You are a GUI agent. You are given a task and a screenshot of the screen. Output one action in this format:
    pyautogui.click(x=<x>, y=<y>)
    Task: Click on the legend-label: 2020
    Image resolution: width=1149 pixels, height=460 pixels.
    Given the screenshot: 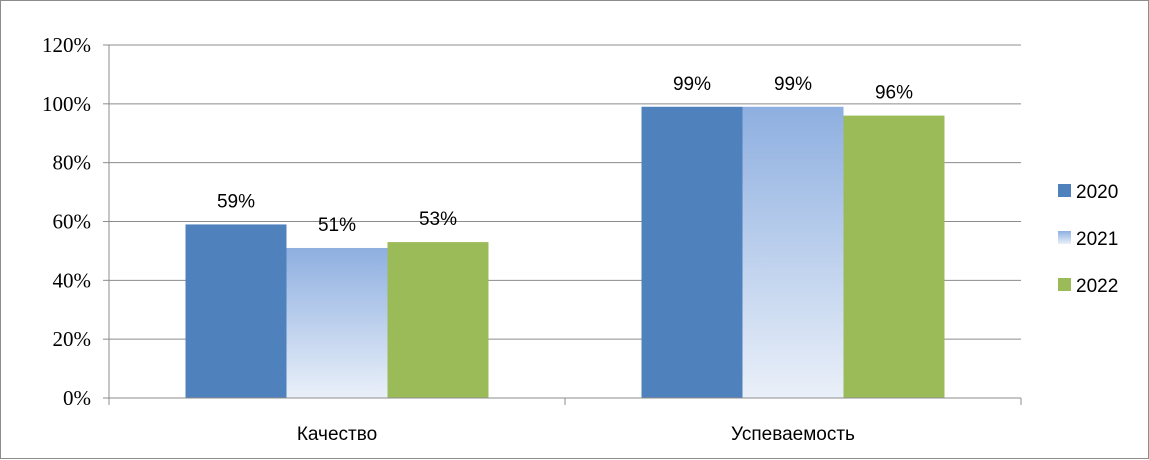 What is the action you would take?
    pyautogui.click(x=1097, y=192)
    